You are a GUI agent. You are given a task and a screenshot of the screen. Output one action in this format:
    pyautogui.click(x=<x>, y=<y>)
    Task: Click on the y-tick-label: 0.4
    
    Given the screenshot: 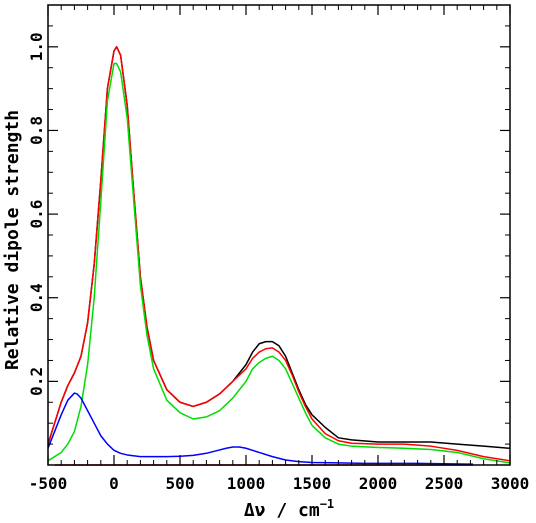 What is the action you would take?
    pyautogui.click(x=36, y=297)
    